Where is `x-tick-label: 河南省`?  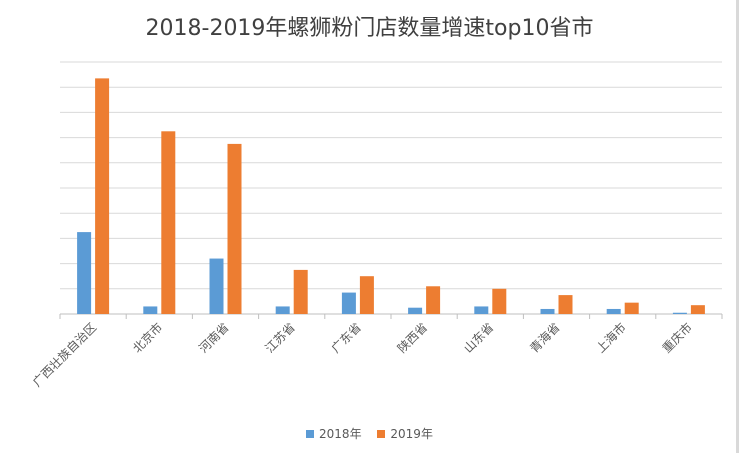 x-tick-label: 河南省 is located at coordinates (214, 338).